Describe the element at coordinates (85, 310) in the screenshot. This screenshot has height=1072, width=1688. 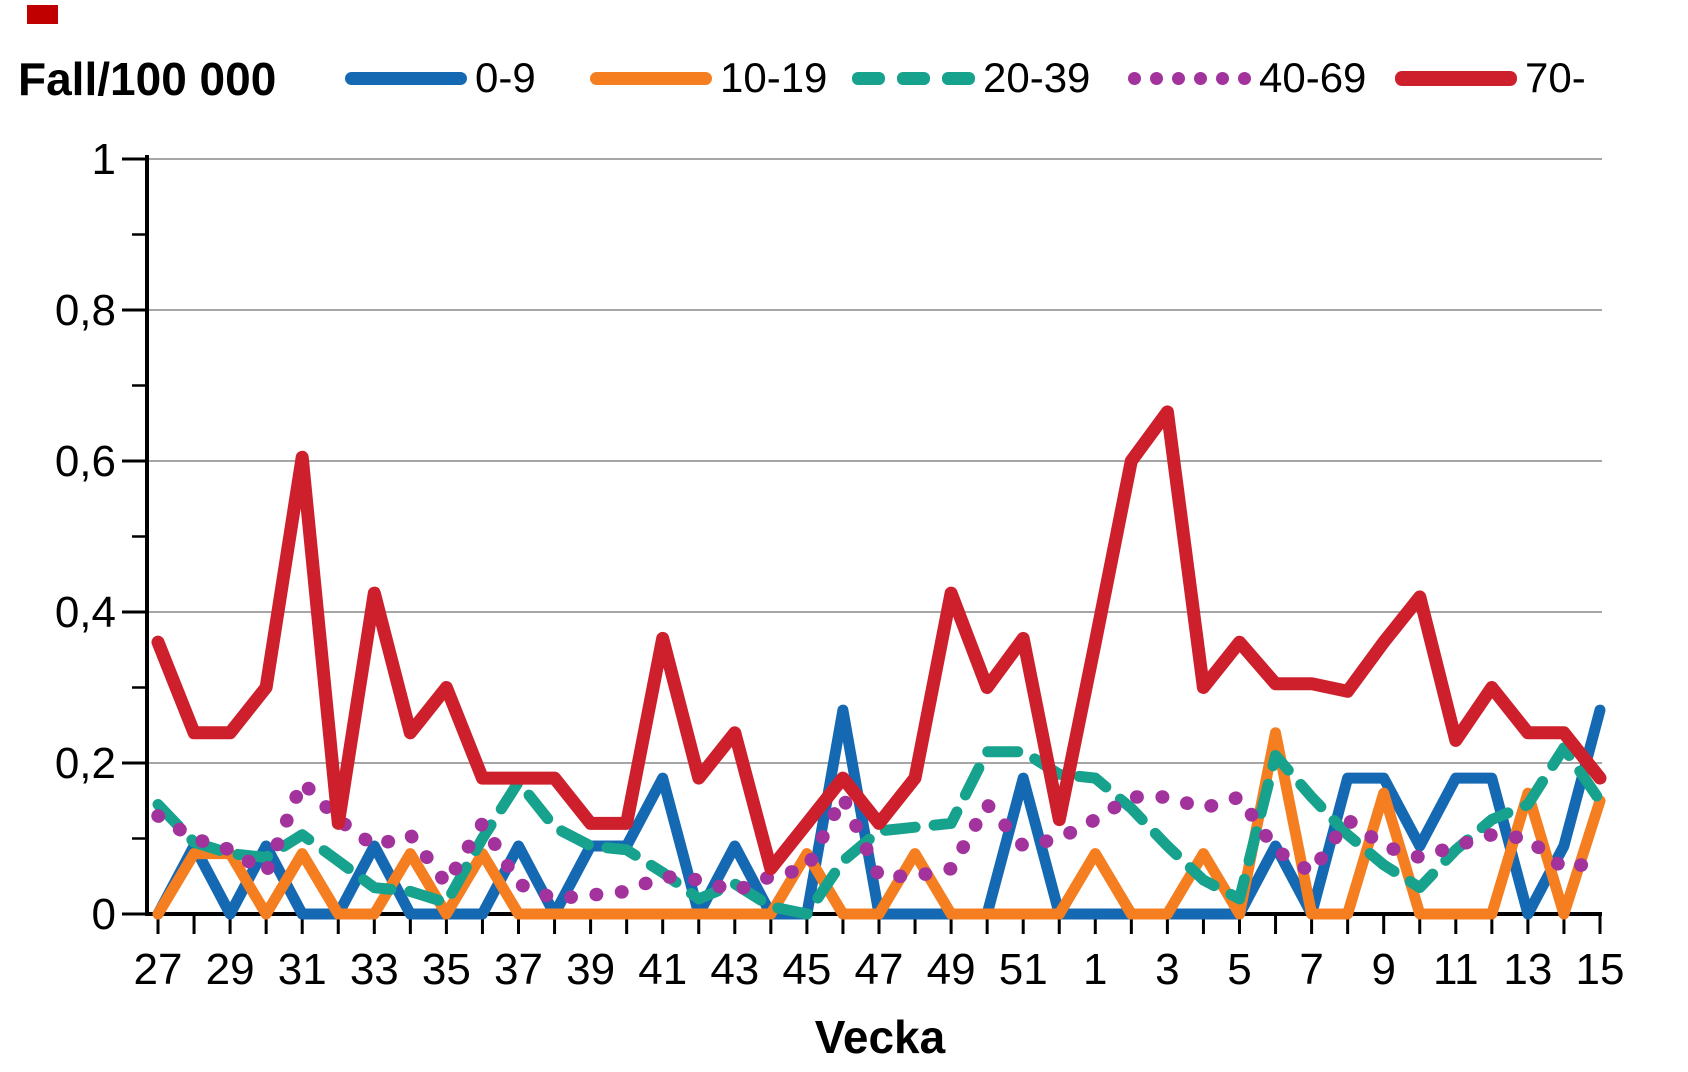
I see `y-tick-label: 0,8` at that location.